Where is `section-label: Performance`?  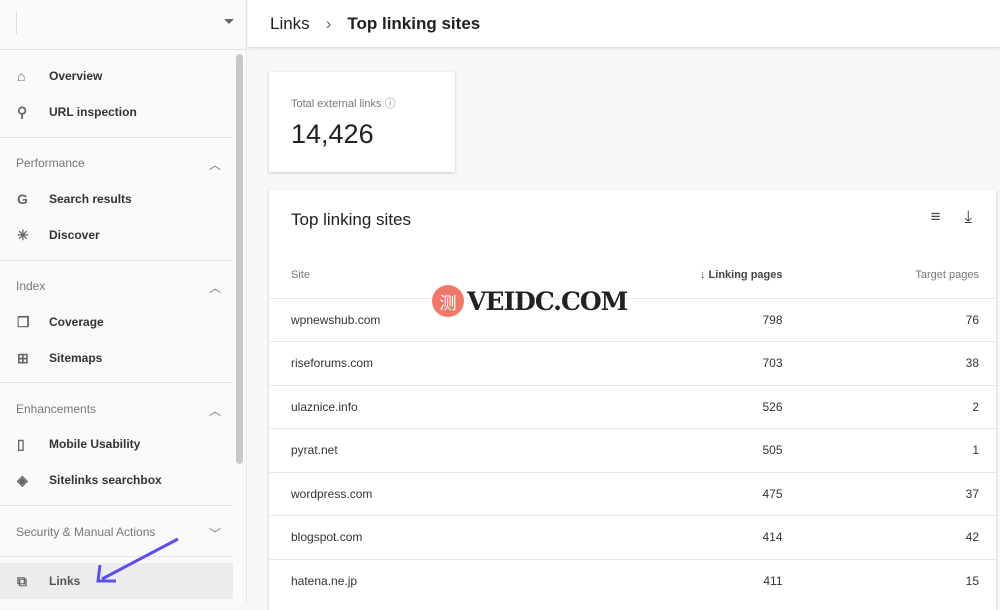 section-label: Performance is located at coordinates (50, 163).